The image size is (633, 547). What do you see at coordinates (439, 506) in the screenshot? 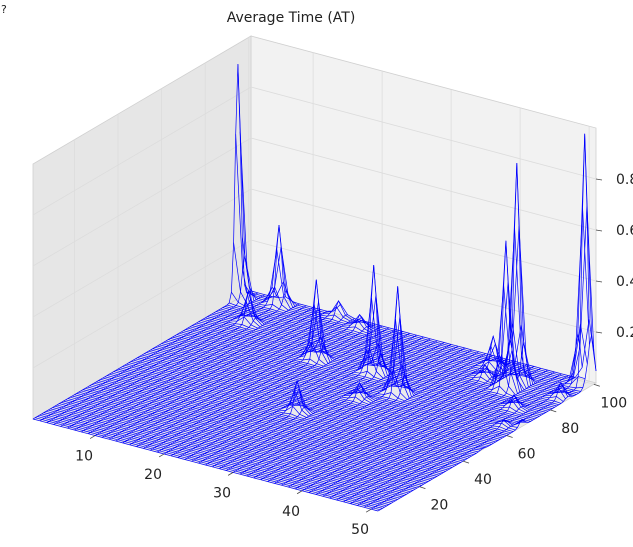
I see `y-tick-label: 20` at bounding box center [439, 506].